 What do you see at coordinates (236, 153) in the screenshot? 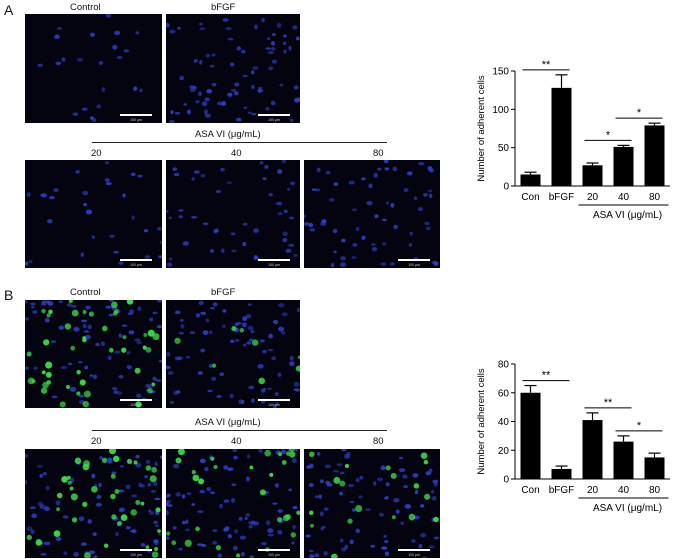
I see `label-40-a: 40` at bounding box center [236, 153].